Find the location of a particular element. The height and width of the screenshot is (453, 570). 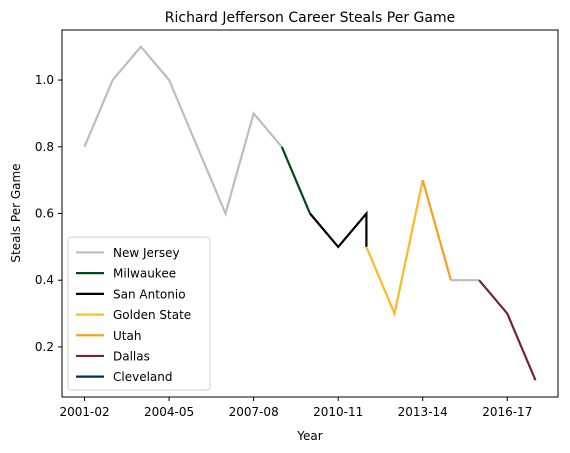

x-tick-label: 2016-17 is located at coordinates (507, 412).